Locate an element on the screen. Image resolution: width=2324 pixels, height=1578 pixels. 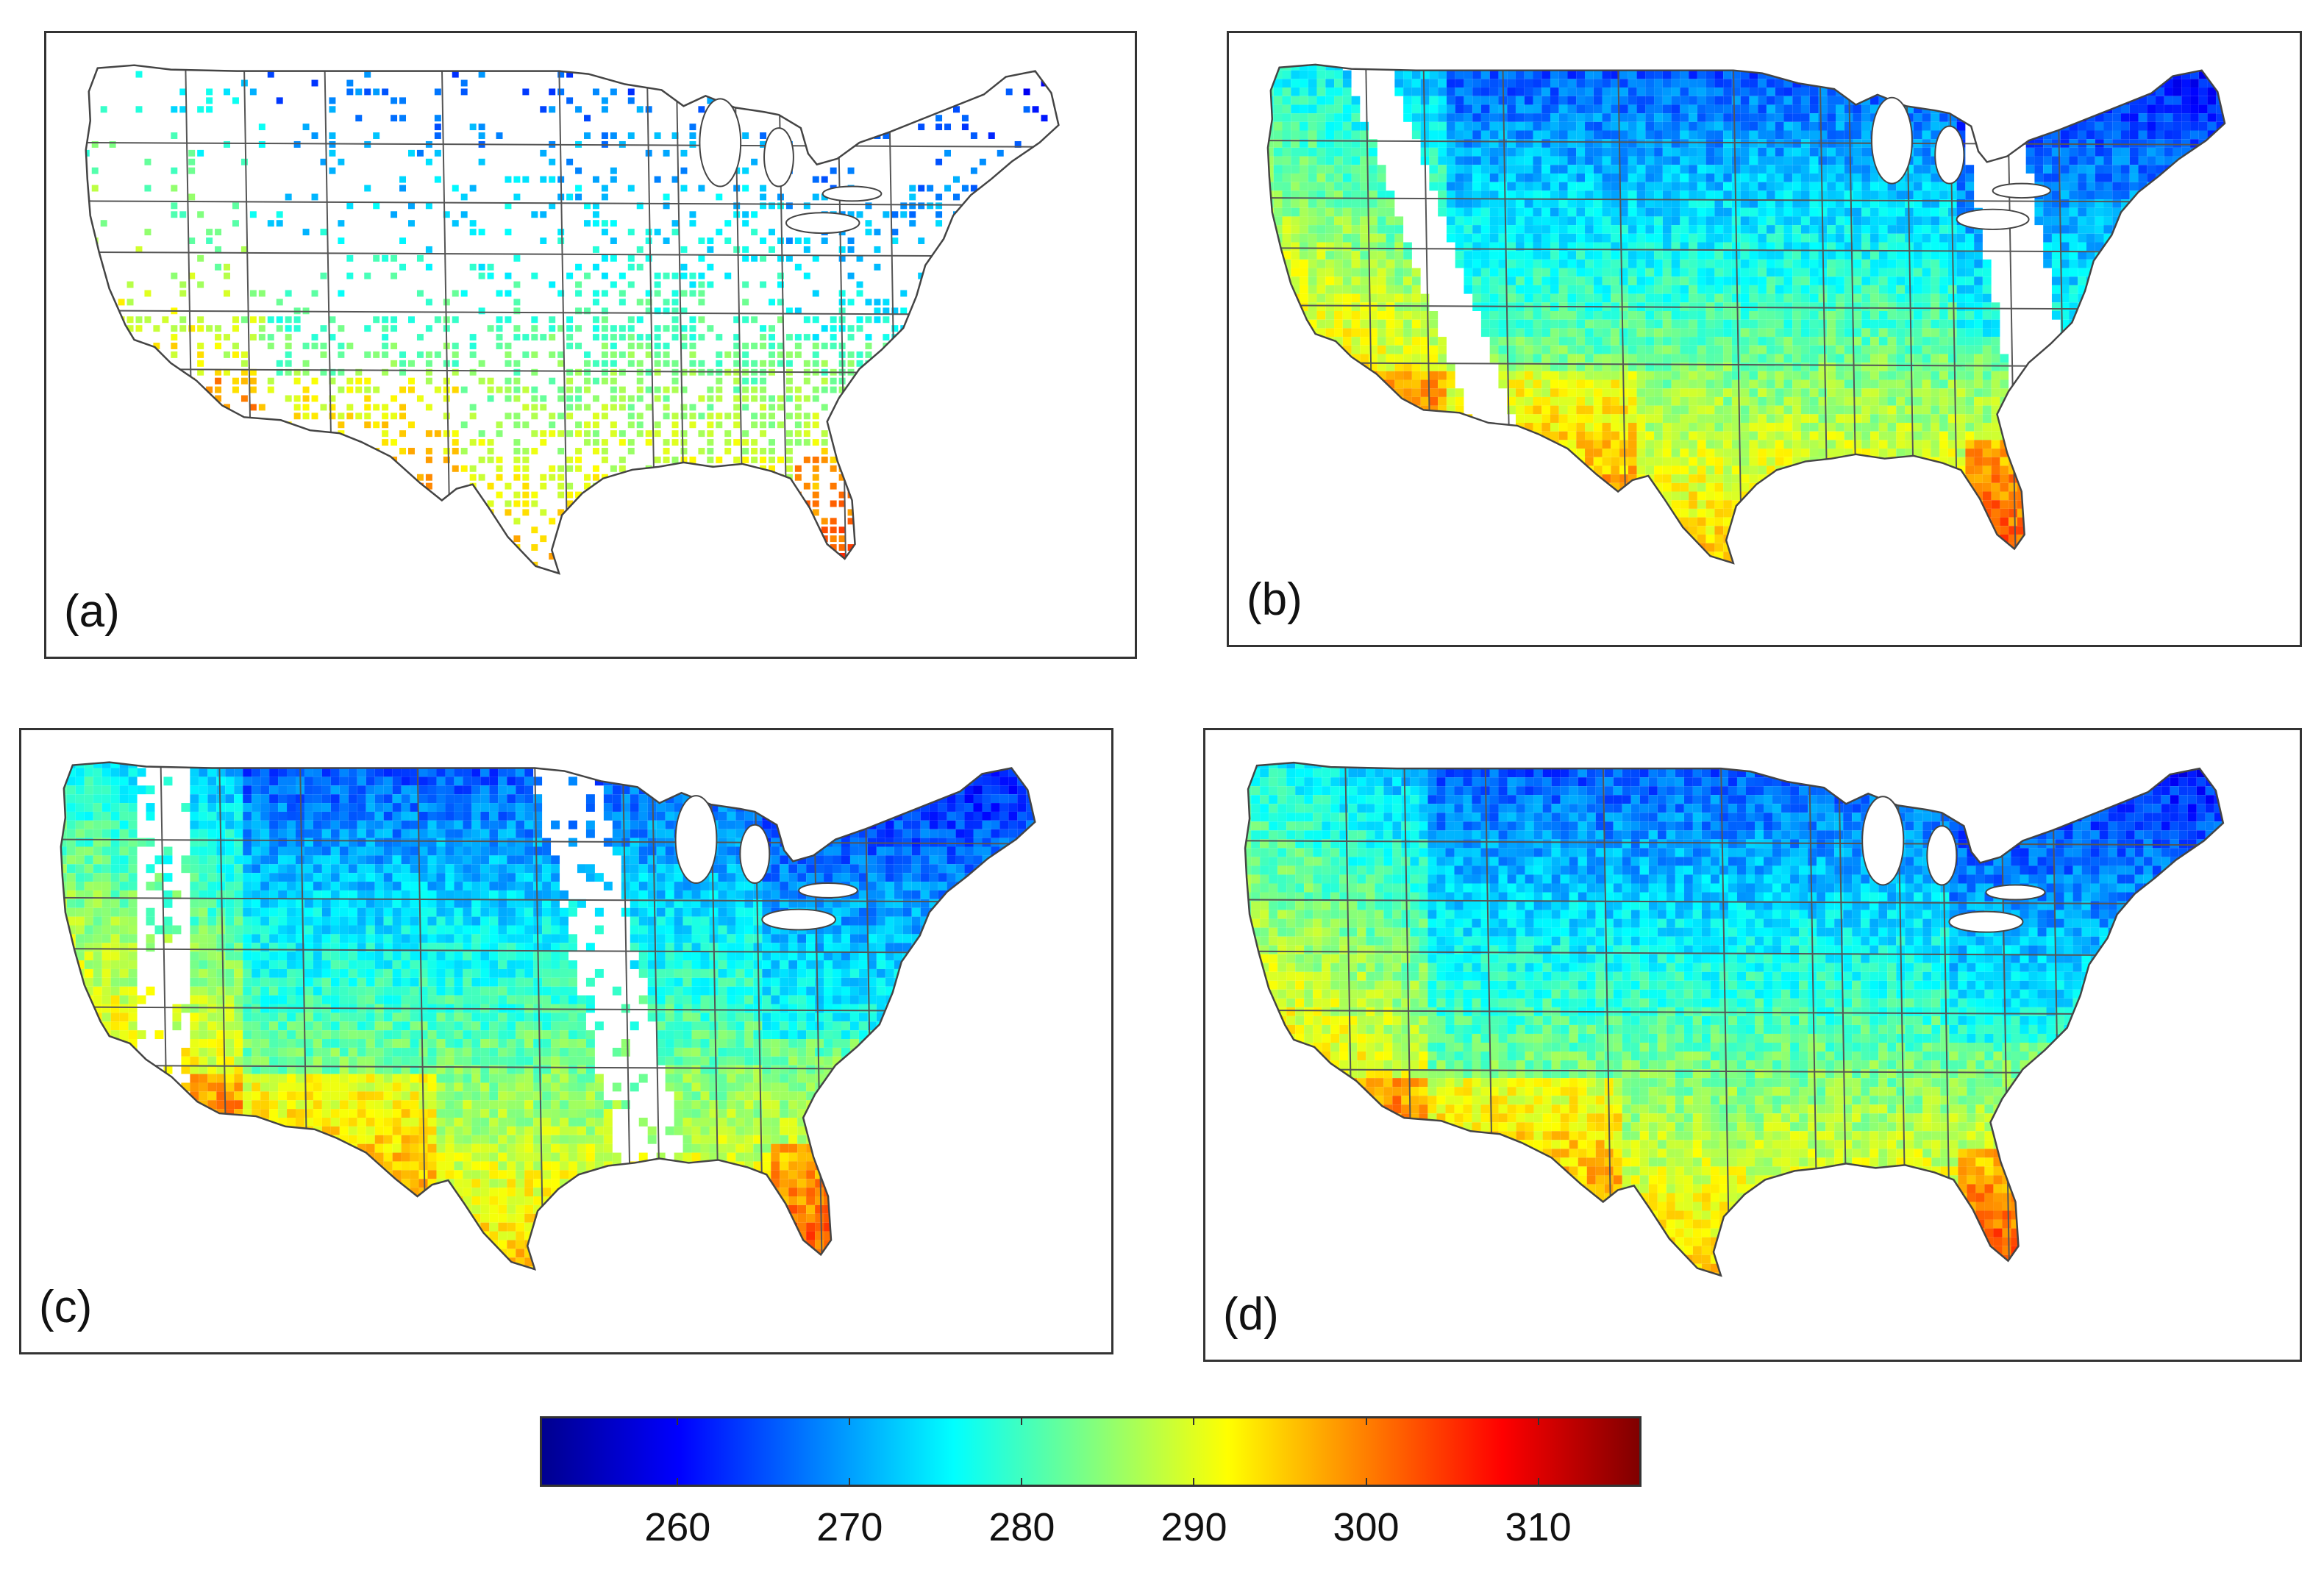
panel-b-label: (b) is located at coordinates (1274, 600).